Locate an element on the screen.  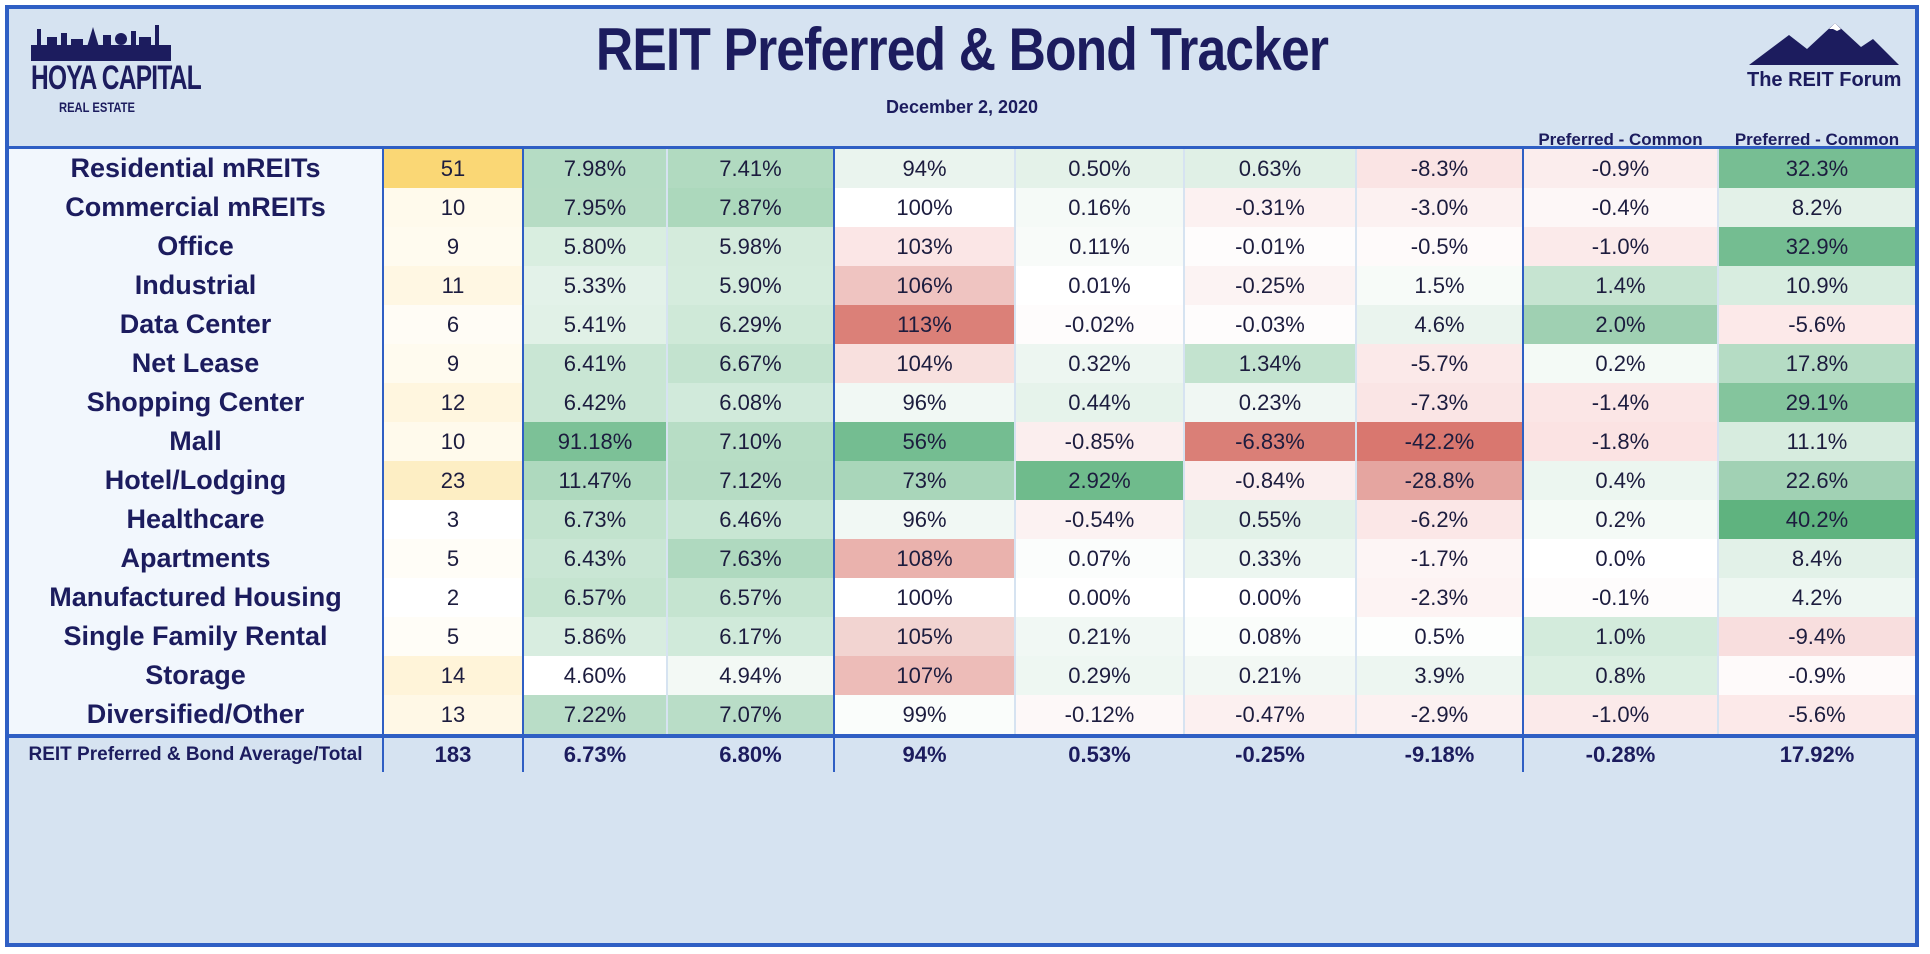
sector-name: Manufactured Housing is located at coordinates (195, 597).